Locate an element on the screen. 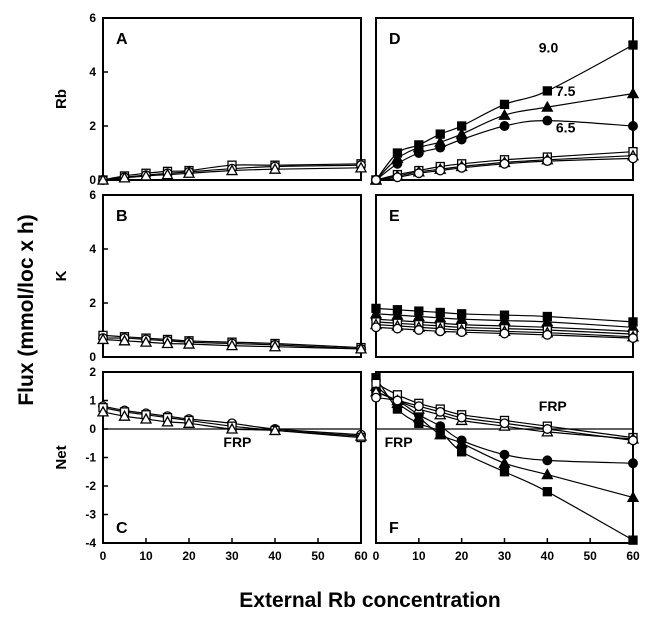 This screenshot has height=623, width=649. panel-a: 0 2 4 6 Rb A is located at coordinates (210, 99).